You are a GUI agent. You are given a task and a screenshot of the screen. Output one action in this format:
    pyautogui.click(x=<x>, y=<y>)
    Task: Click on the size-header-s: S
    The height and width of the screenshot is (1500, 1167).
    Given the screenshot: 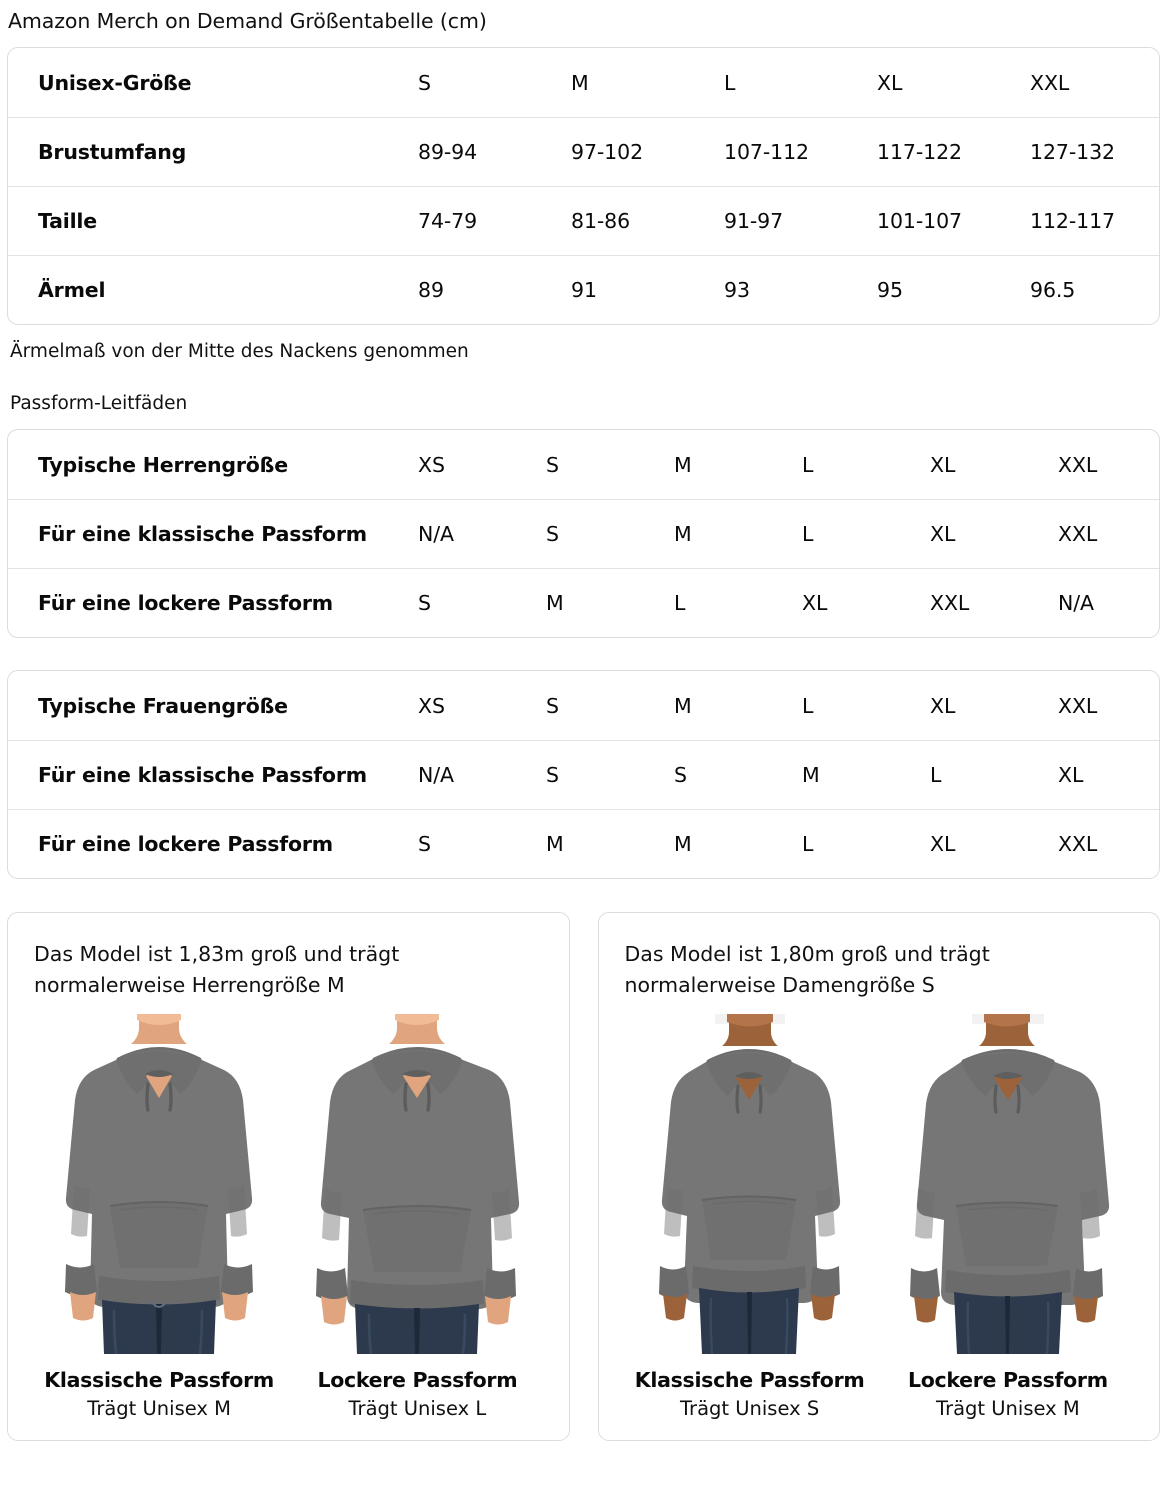 What is the action you would take?
    pyautogui.click(x=424, y=82)
    